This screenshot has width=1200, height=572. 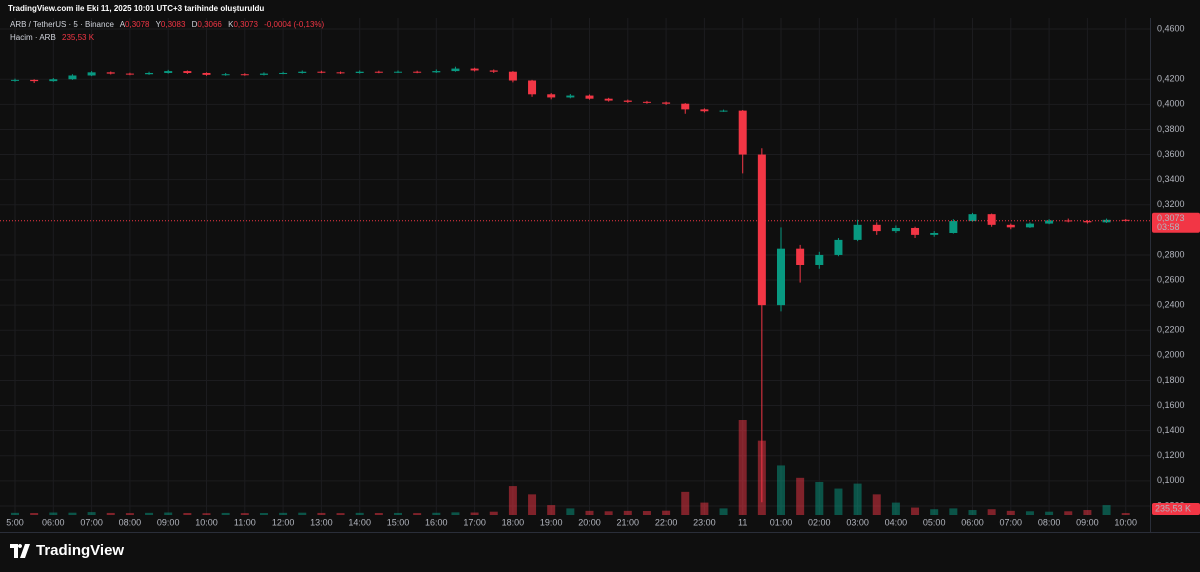 I want to click on x-tick-label: 15:00, so click(x=398, y=522).